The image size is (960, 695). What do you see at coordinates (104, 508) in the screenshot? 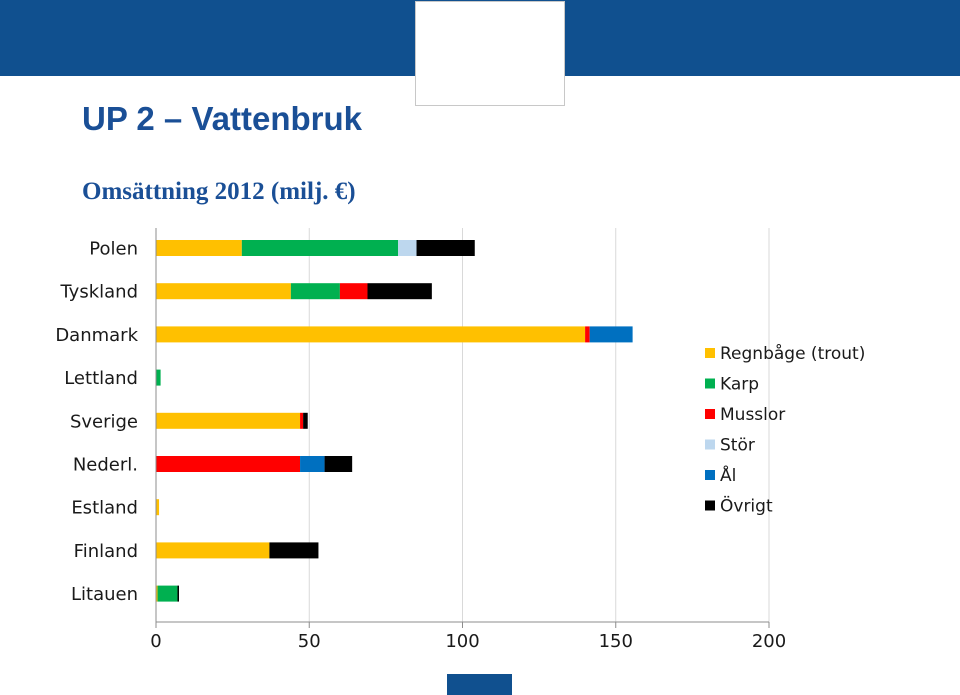
I see `category-label: Estland` at bounding box center [104, 508].